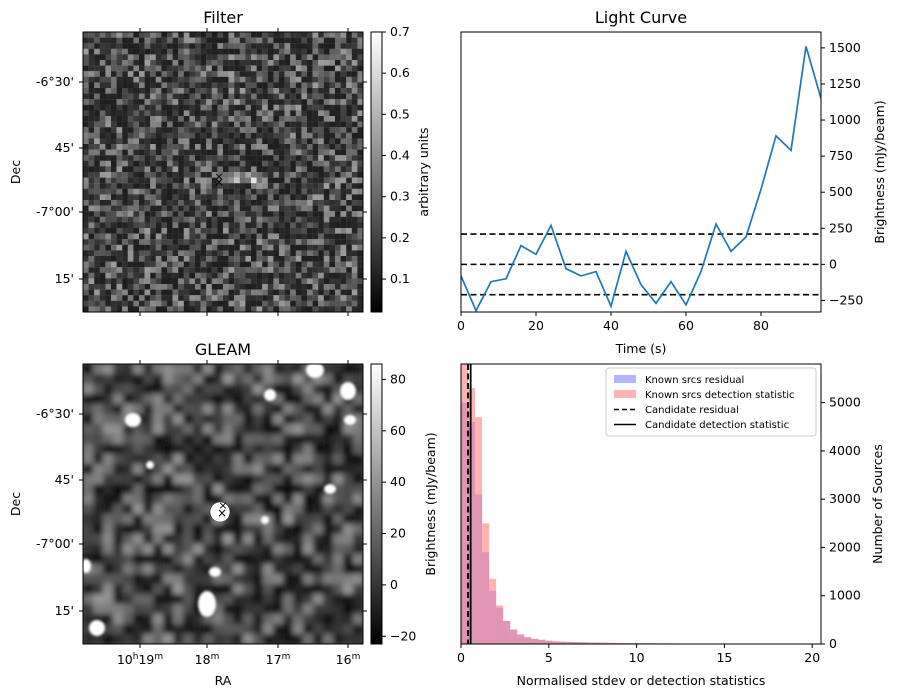 The height and width of the screenshot is (699, 898). What do you see at coordinates (400, 155) in the screenshot?
I see `colorbar-tick-label: 0.4` at bounding box center [400, 155].